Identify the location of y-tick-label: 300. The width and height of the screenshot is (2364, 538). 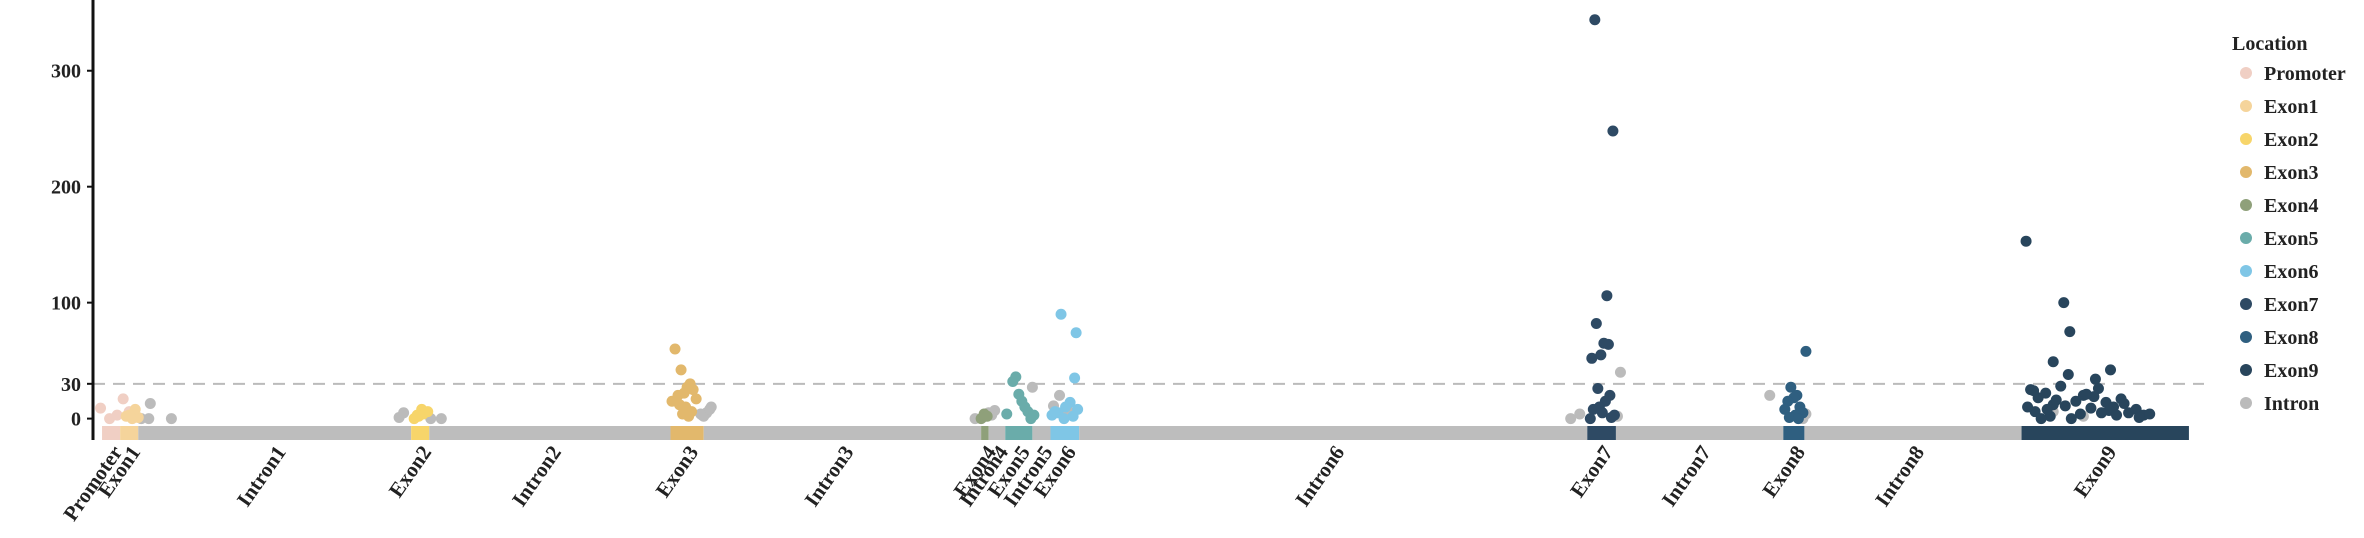
(66, 72).